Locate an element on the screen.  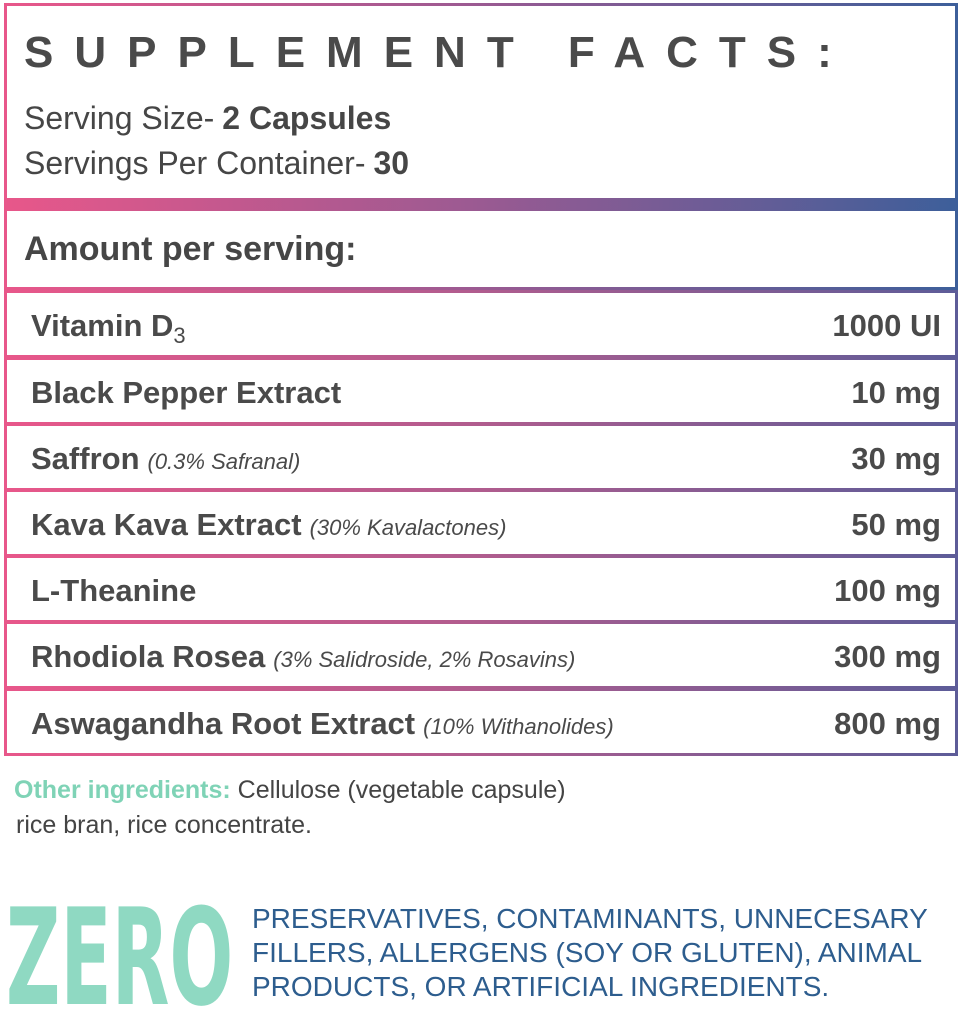
ingredient-name: Vitamin D is located at coordinates (102, 325).